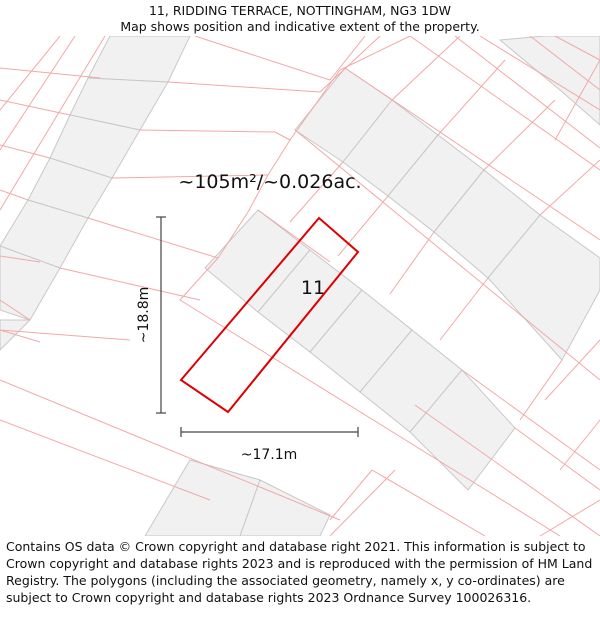  What do you see at coordinates (313, 288) in the screenshot?
I see `plot-number-label: 11` at bounding box center [313, 288].